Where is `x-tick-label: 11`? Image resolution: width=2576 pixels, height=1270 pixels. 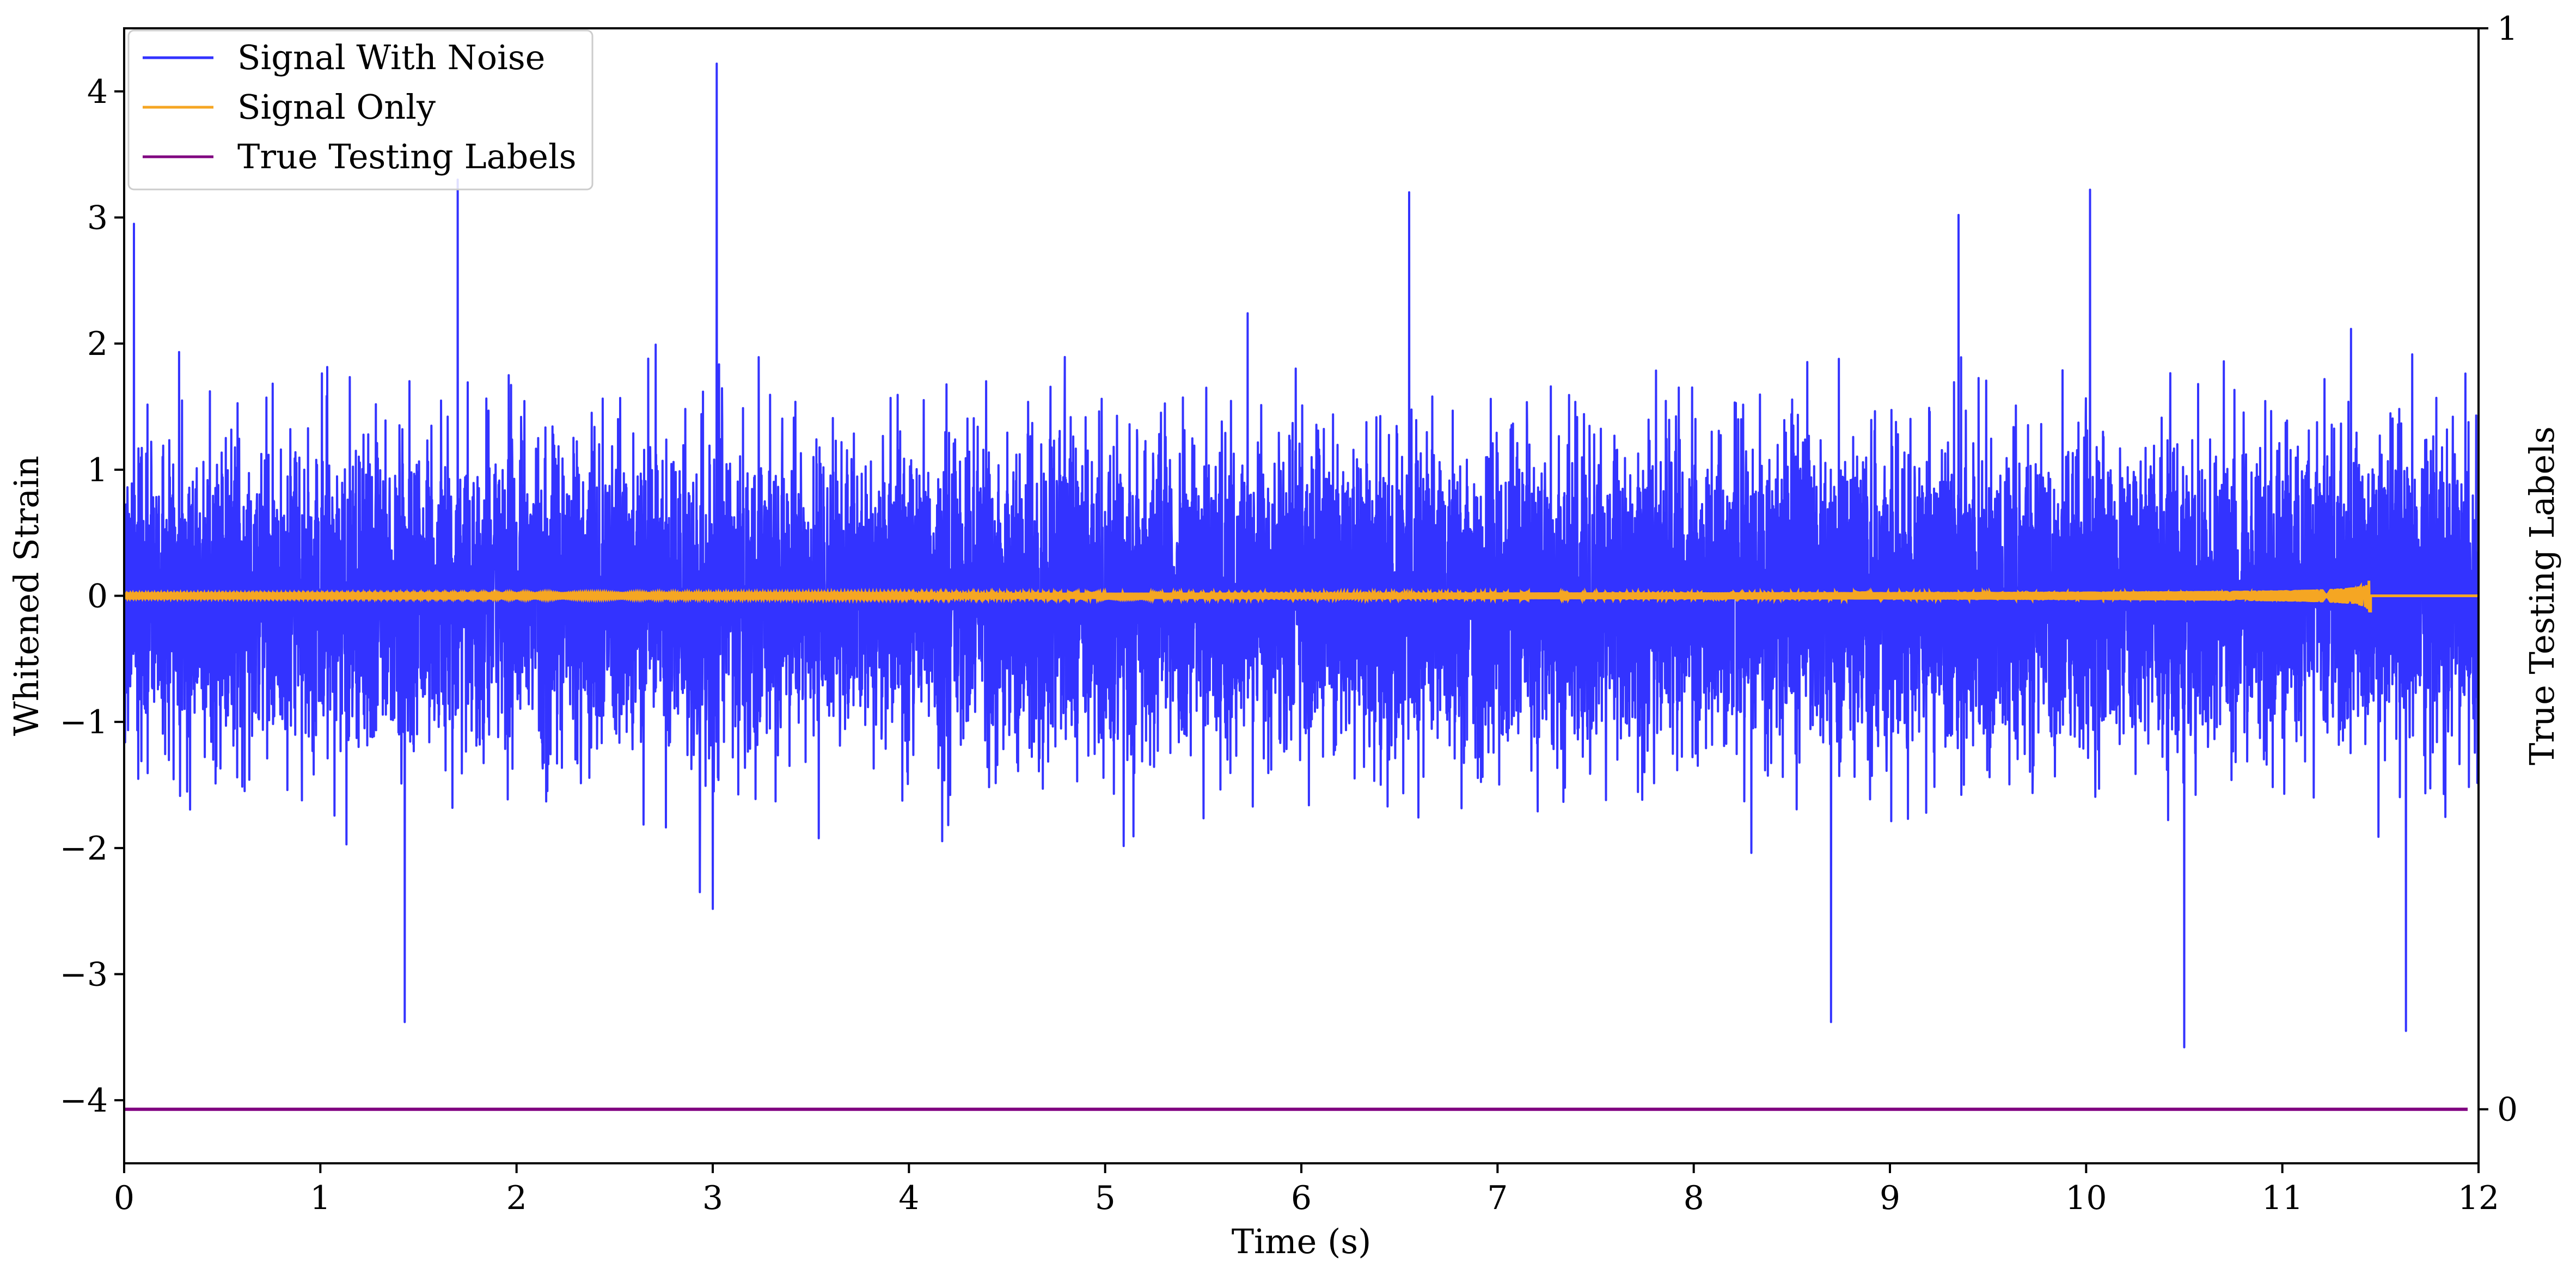 x-tick-label: 11 is located at coordinates (2282, 1198).